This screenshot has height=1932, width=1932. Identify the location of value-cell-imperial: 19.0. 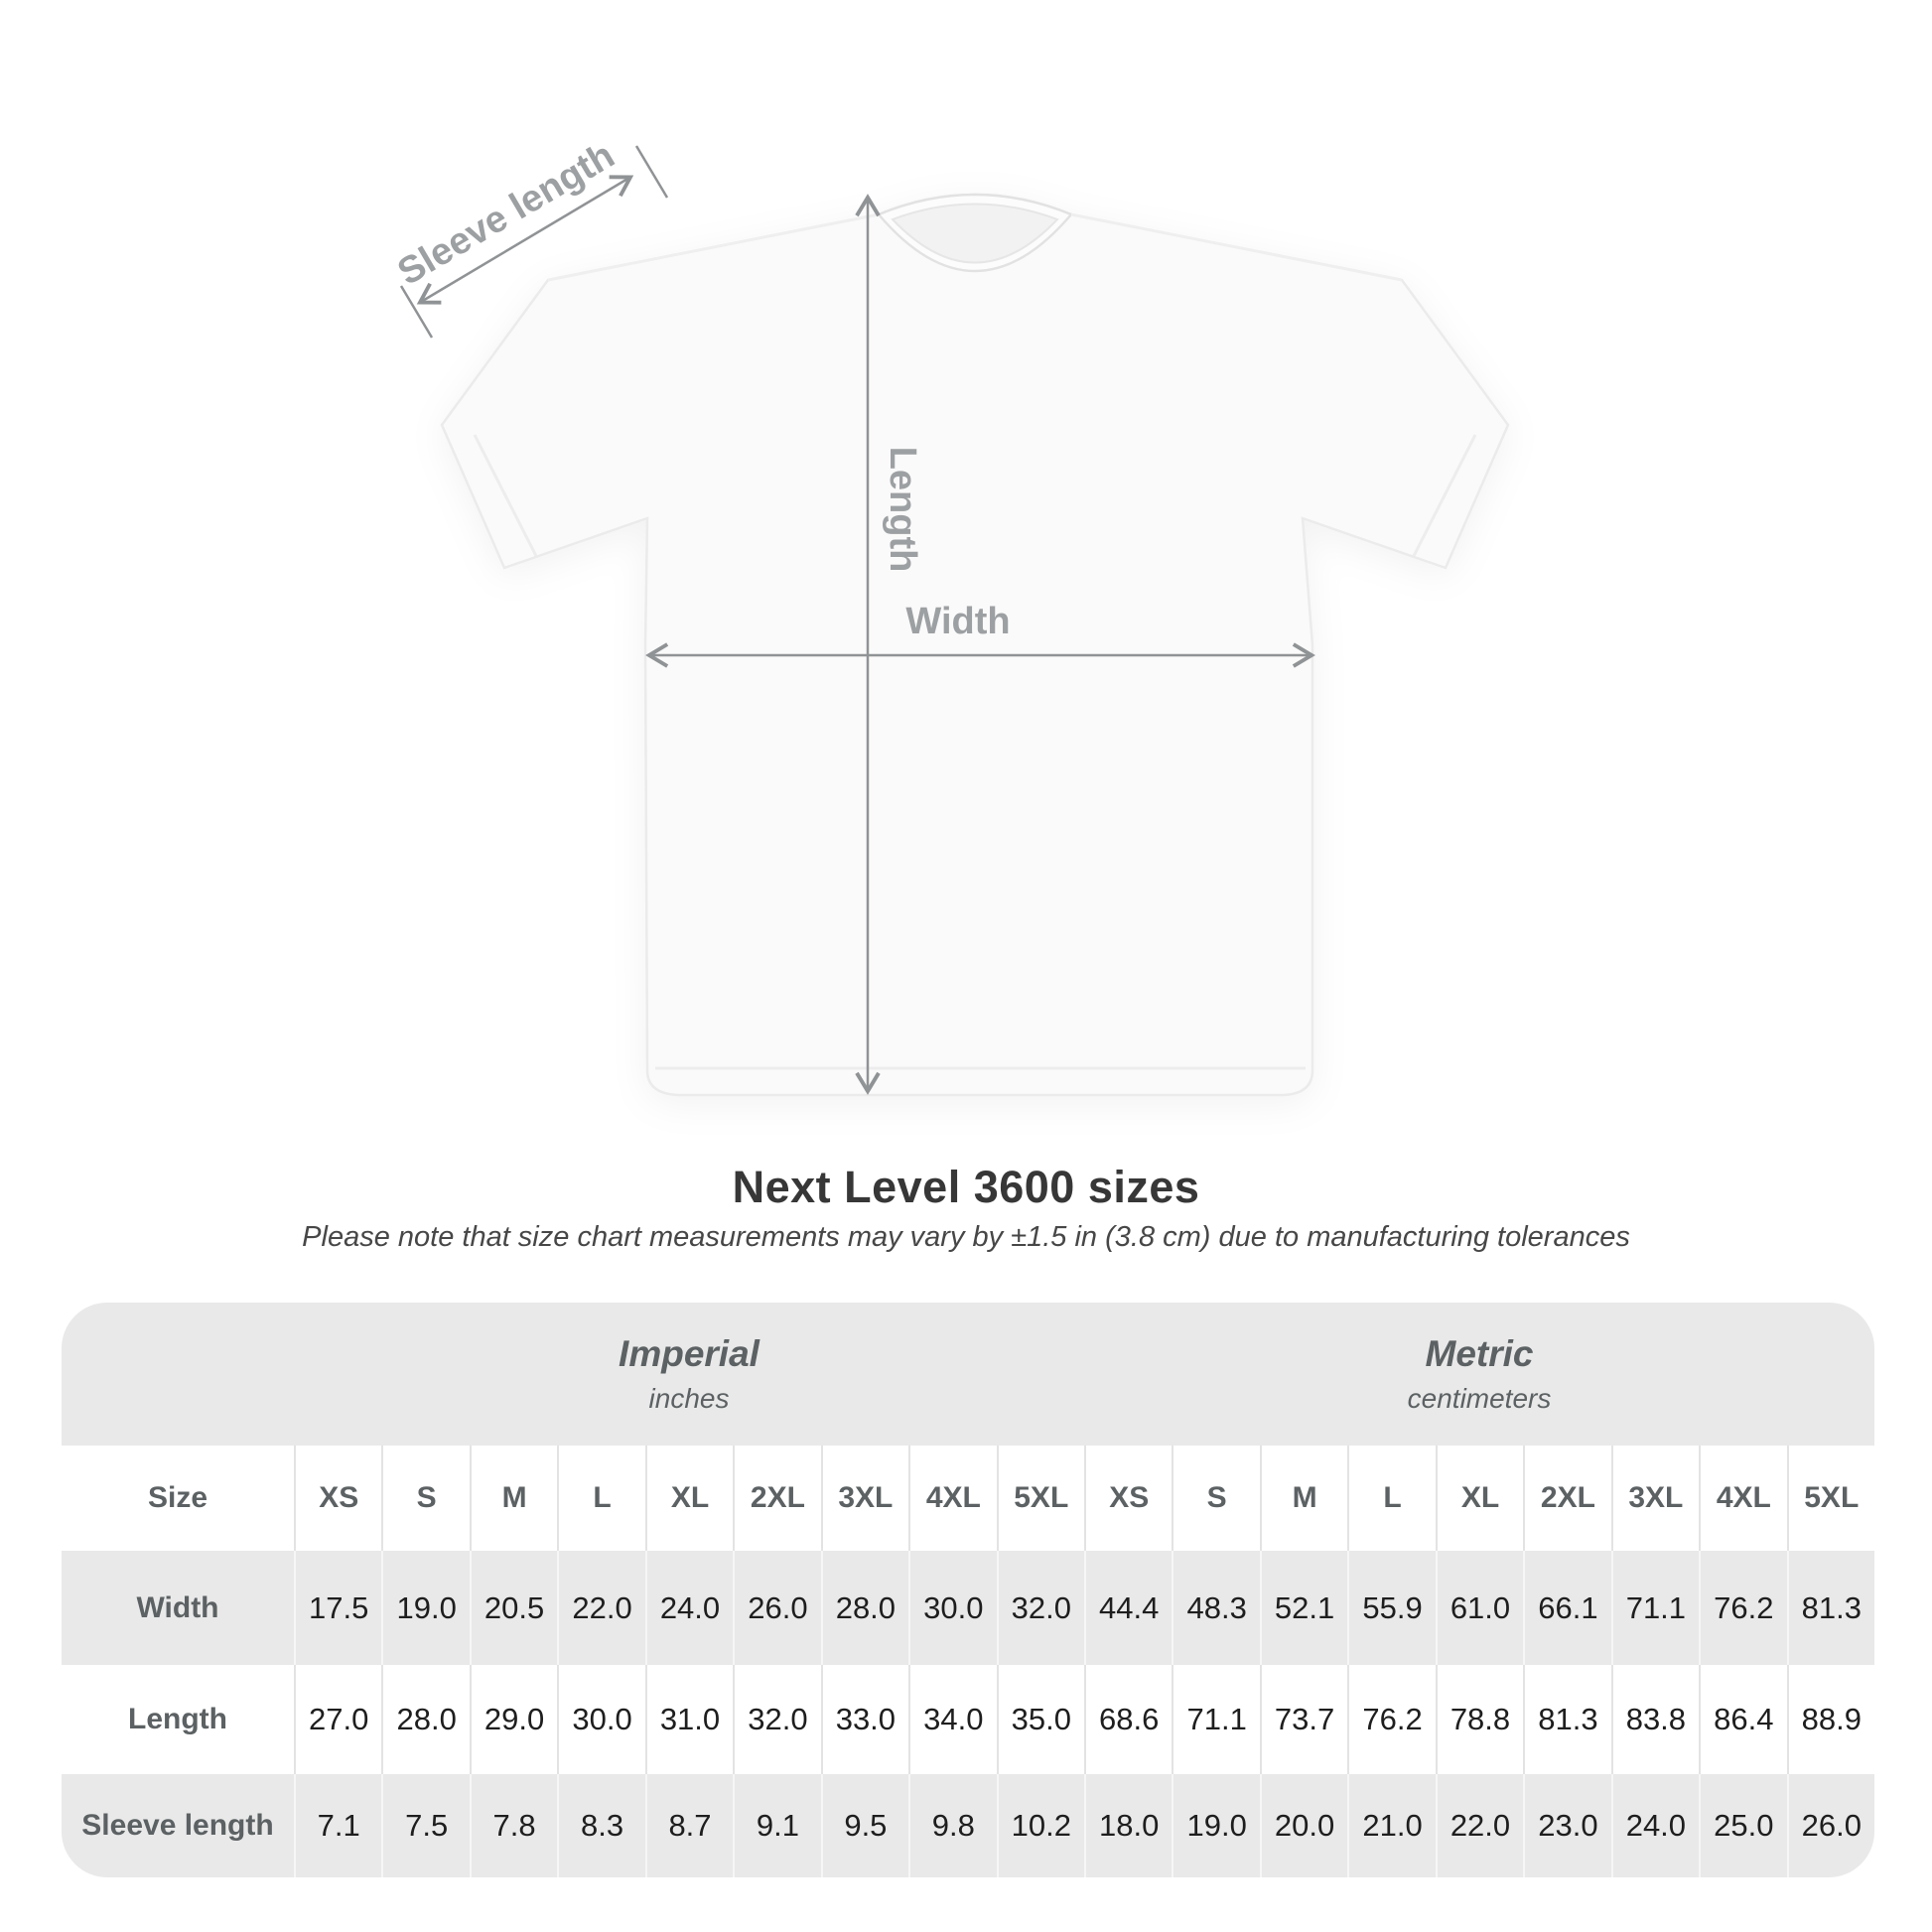
(425, 1608).